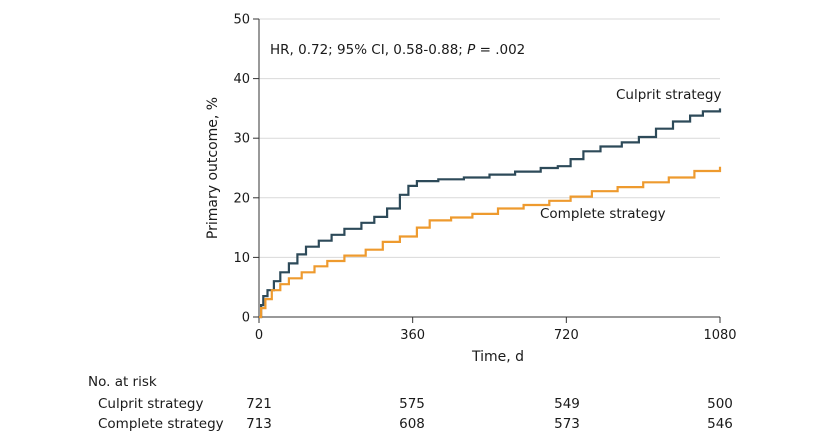 The image size is (816, 441). I want to click on risk-culprit-0: 721, so click(259, 404).